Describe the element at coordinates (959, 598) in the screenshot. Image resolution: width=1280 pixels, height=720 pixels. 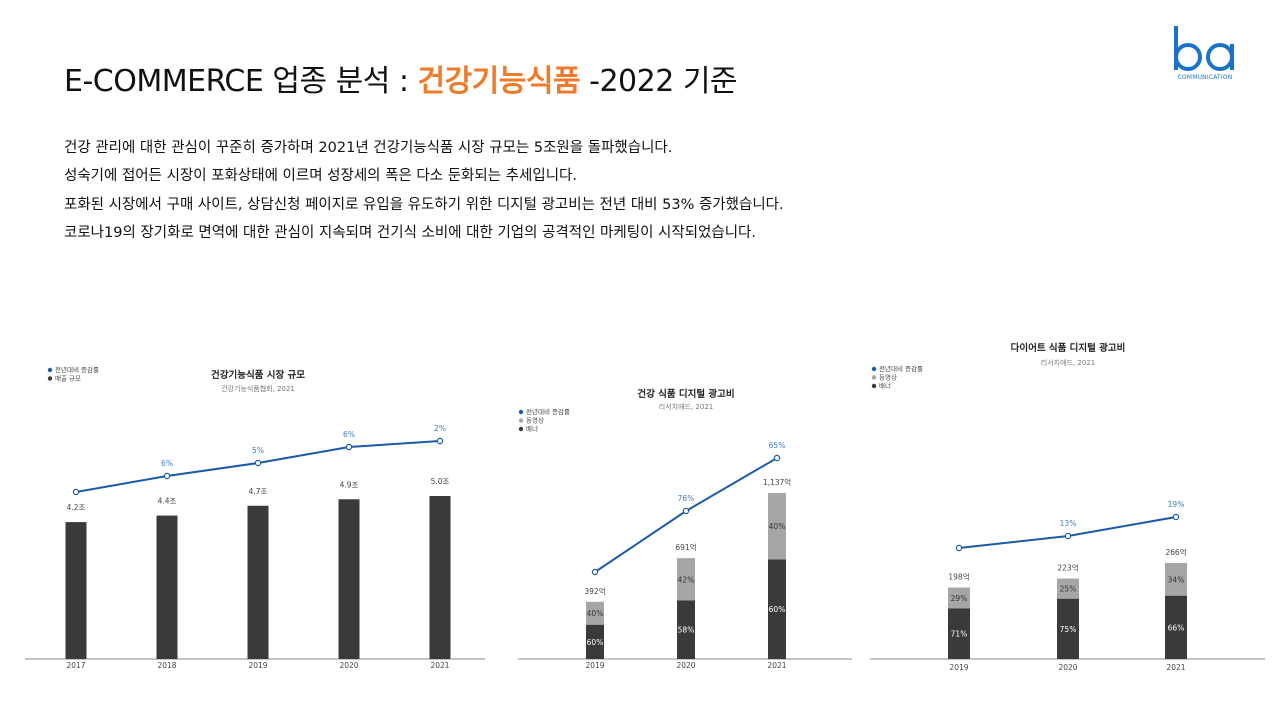
I see `video-share-label: 29%` at that location.